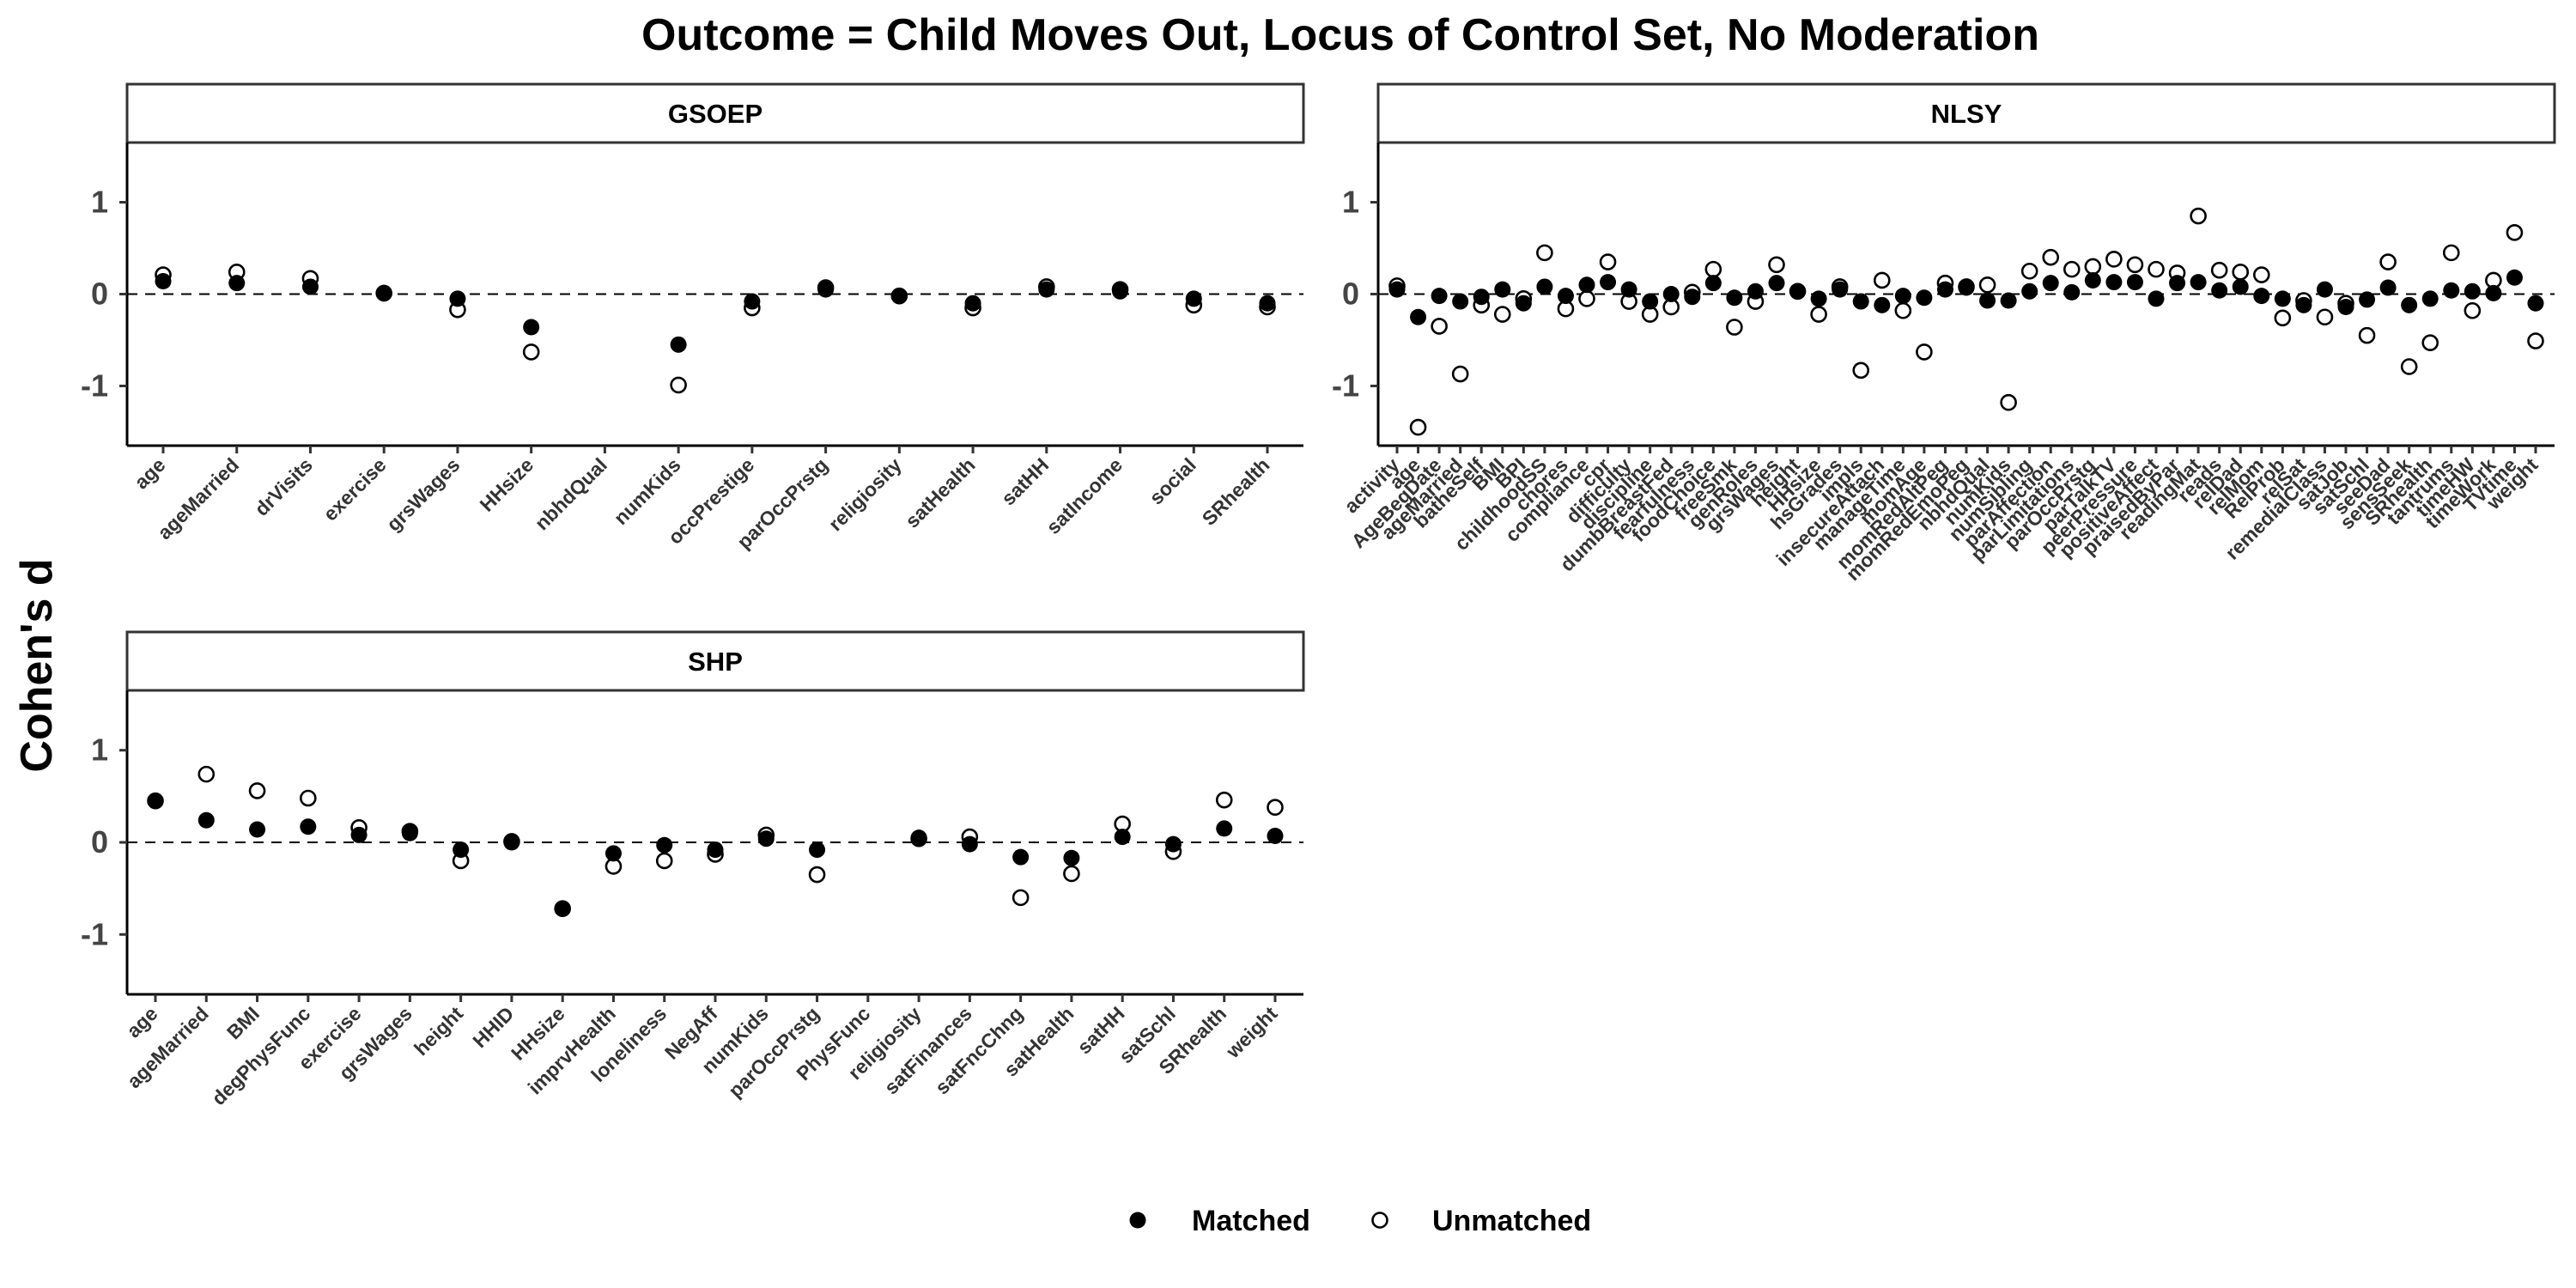 The height and width of the screenshot is (1288, 2576). I want to click on x-tick-label: grsWages, so click(423, 494).